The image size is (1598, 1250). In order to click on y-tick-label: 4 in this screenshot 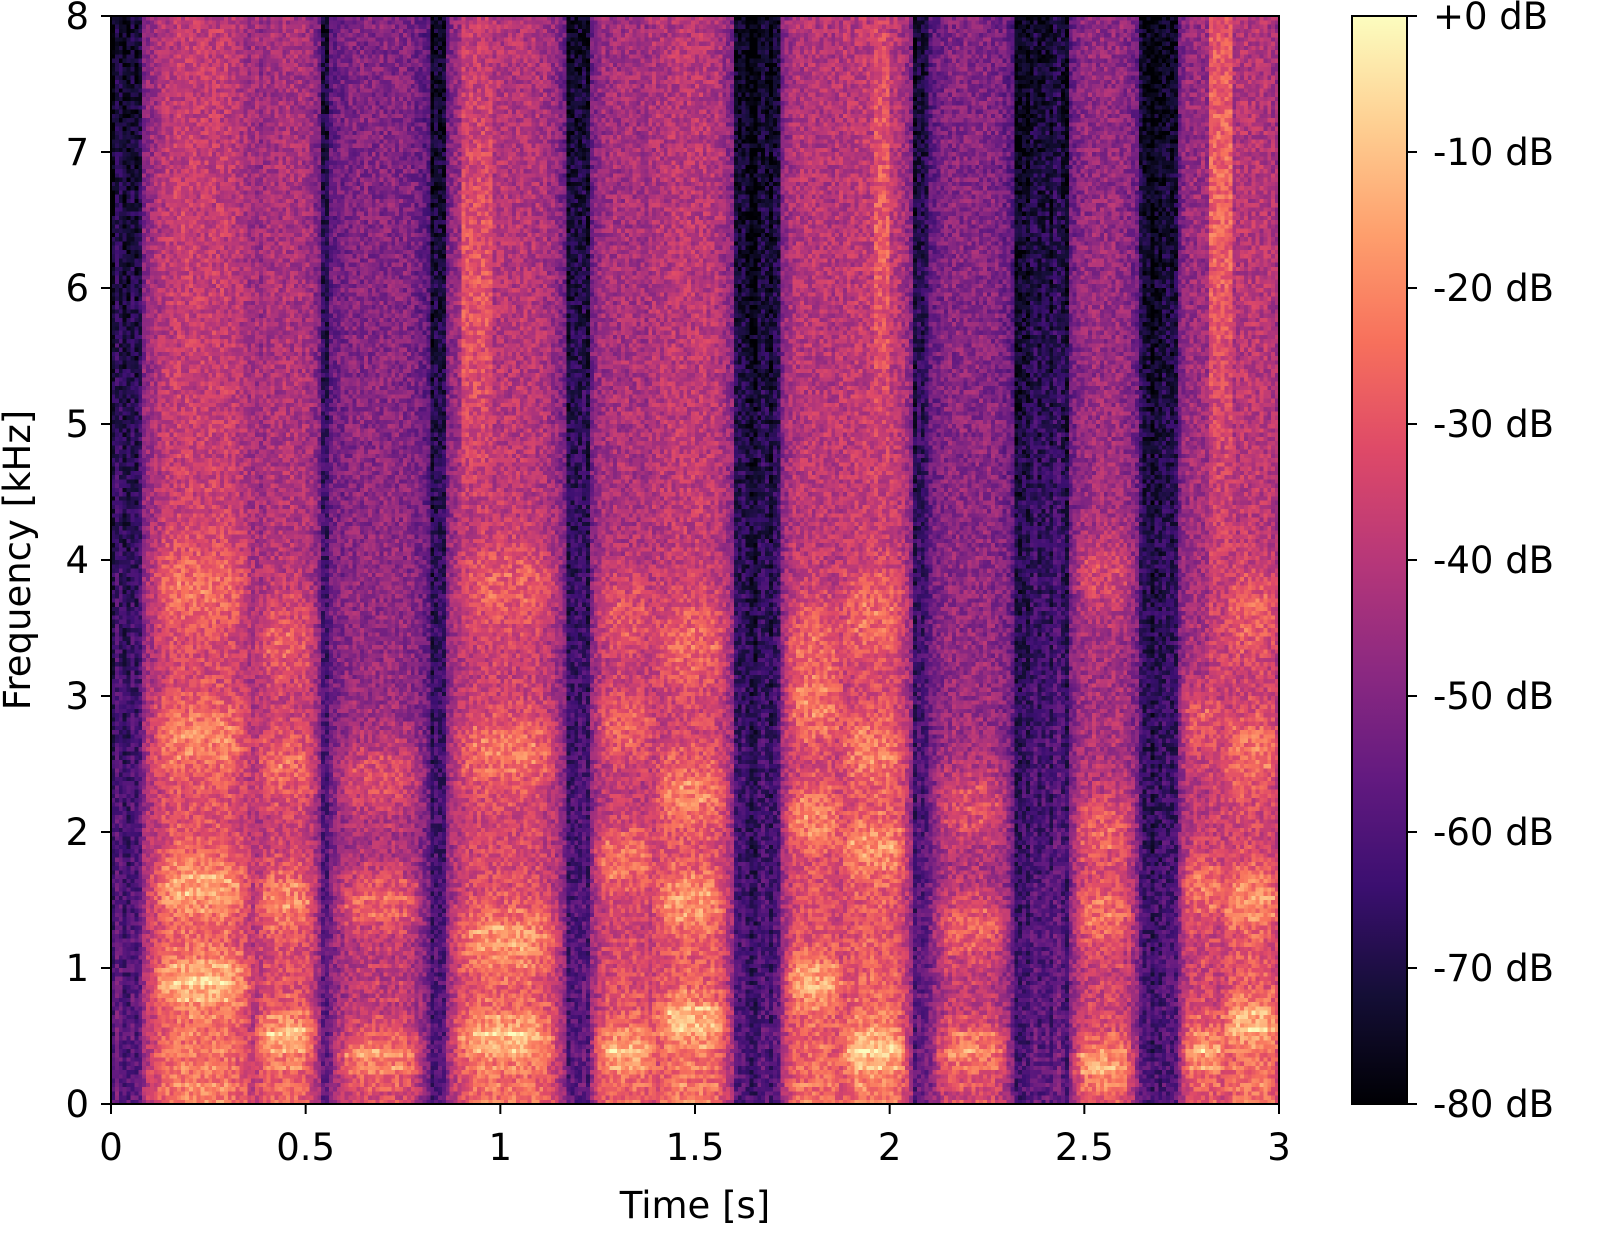, I will do `click(77, 560)`.